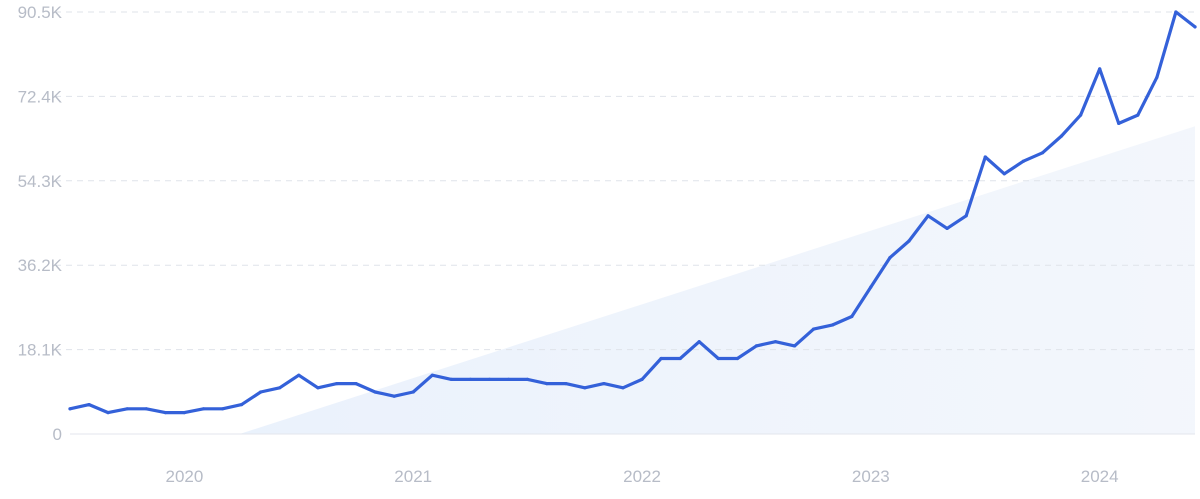  I want to click on x-tick-label: 2024, so click(1100, 476).